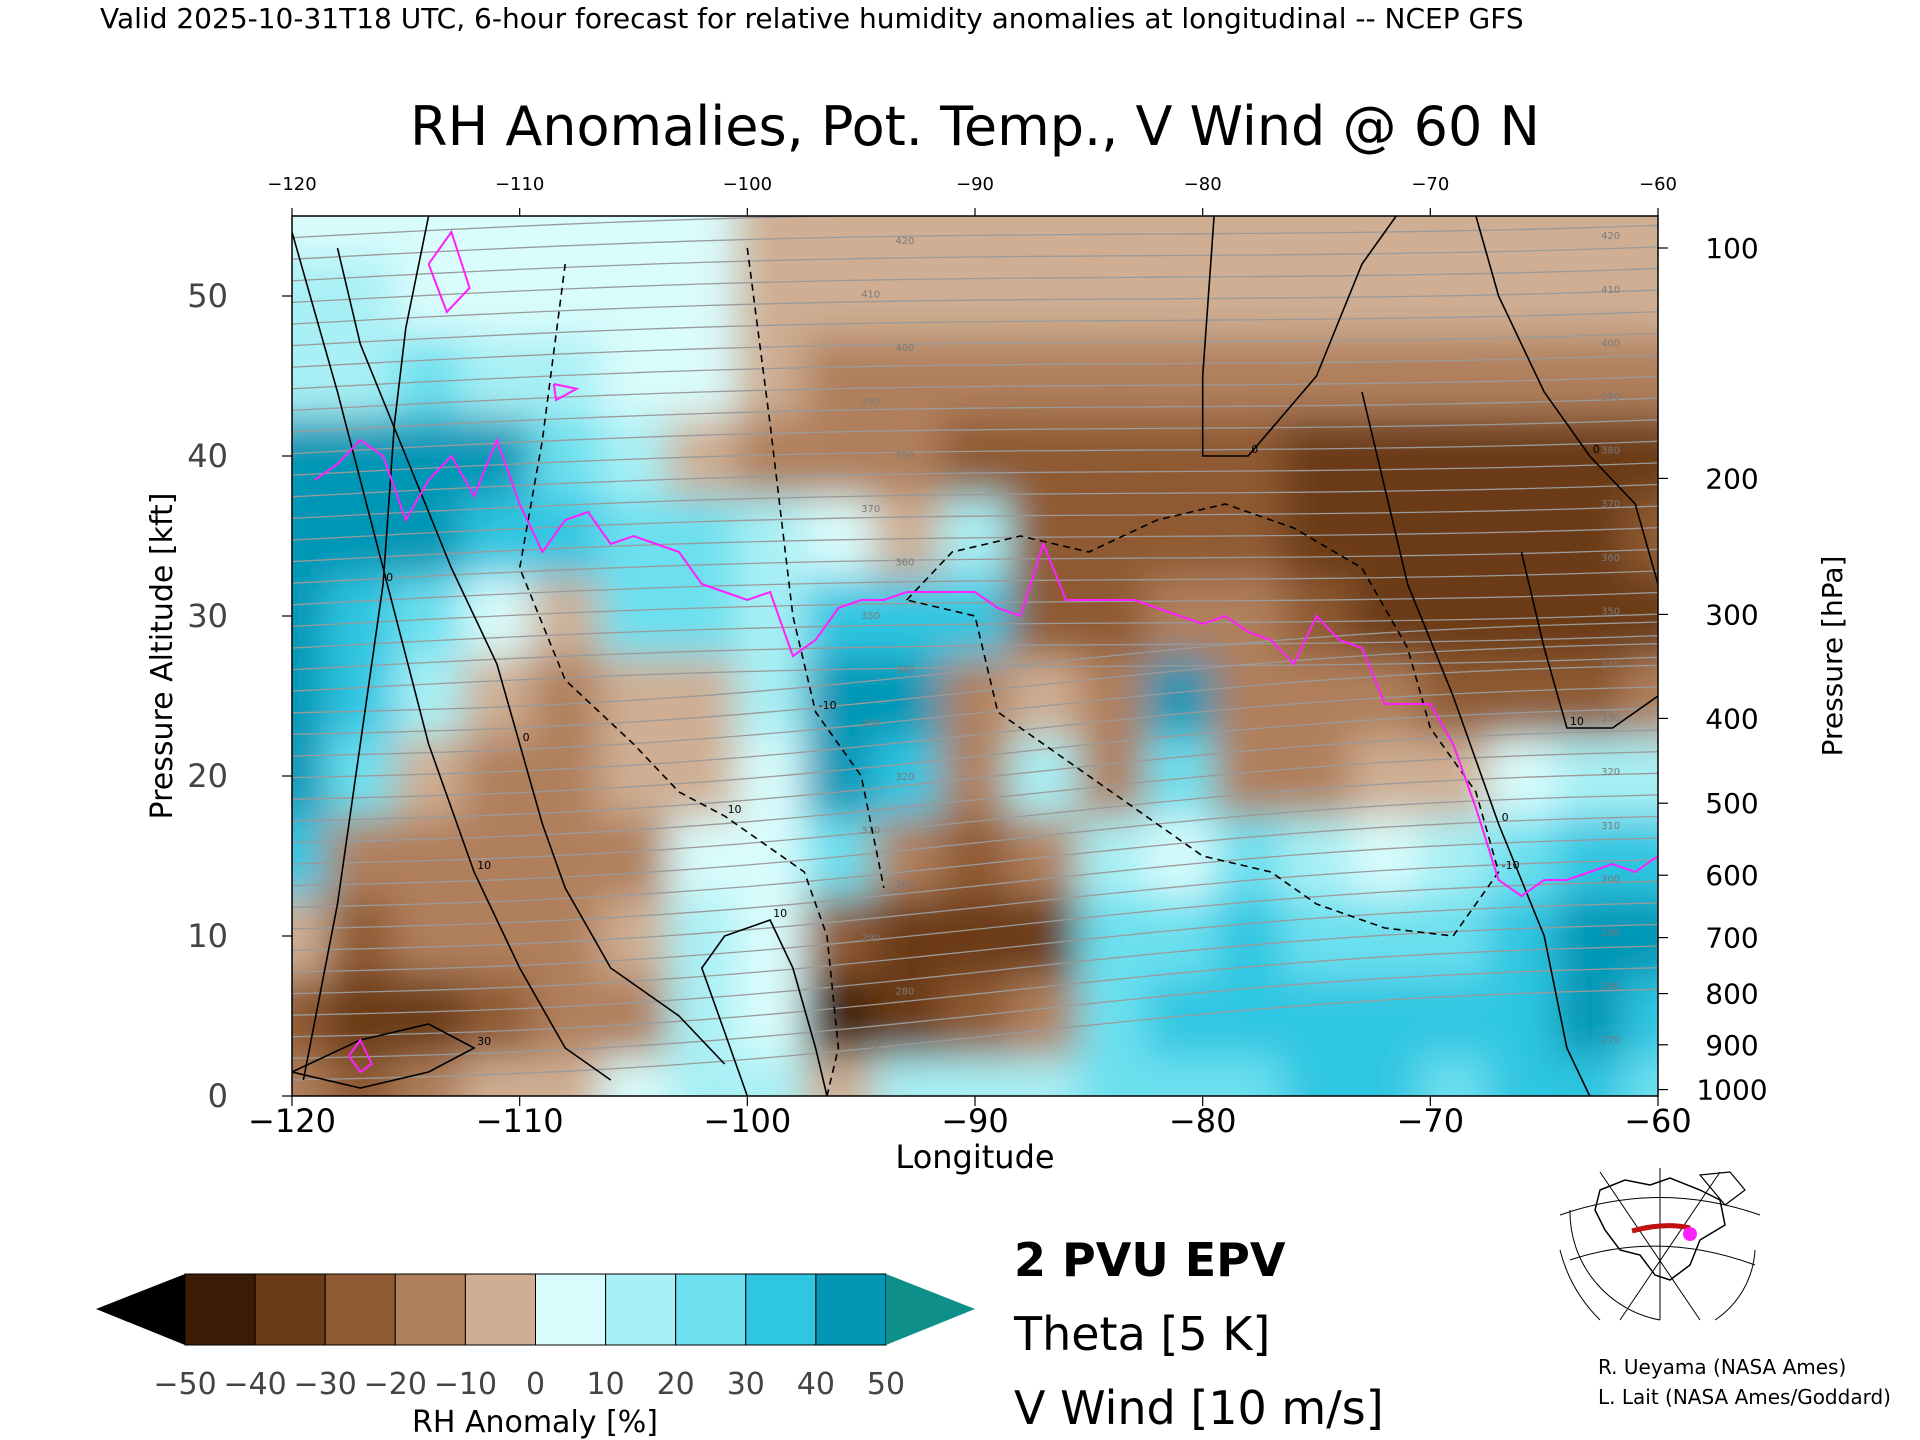 This screenshot has width=1920, height=1440. I want to click on y-tick-label: 0, so click(218, 1096).